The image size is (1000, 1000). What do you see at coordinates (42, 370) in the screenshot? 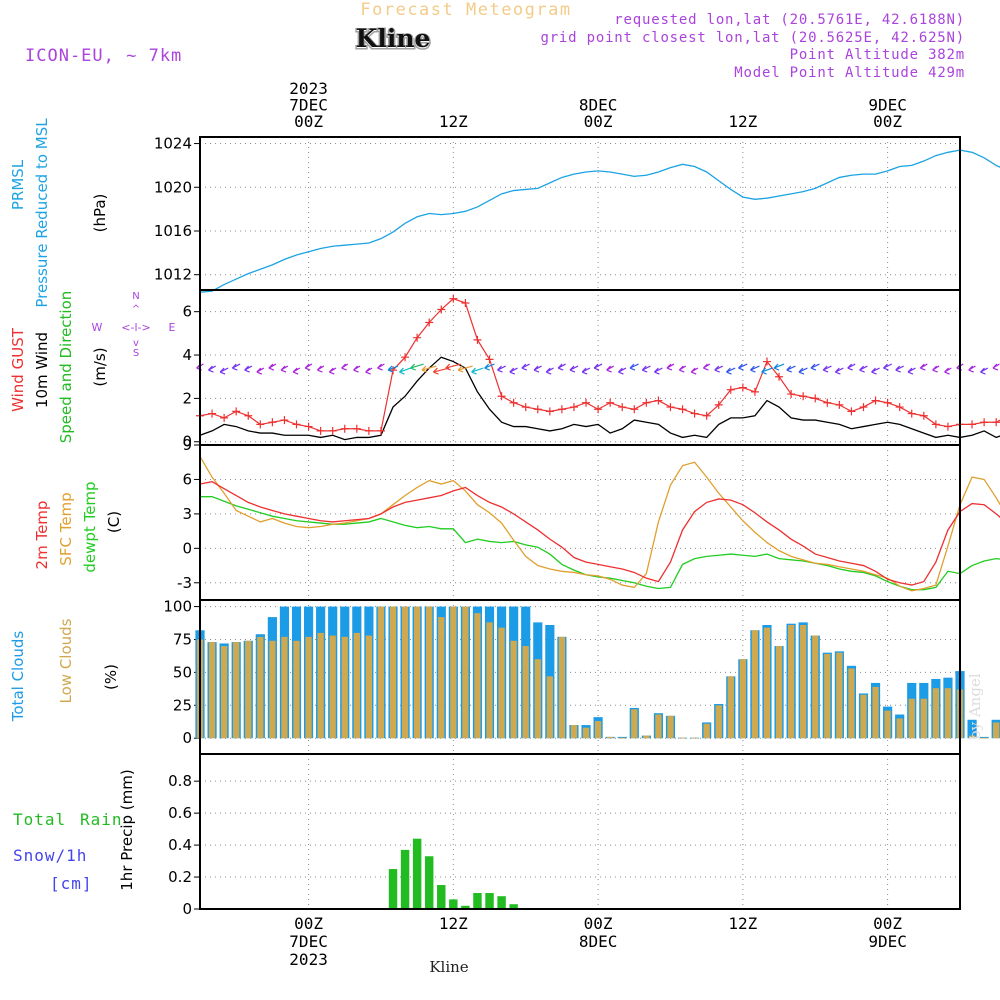
I see `label-10m-wind: 10m Wind` at bounding box center [42, 370].